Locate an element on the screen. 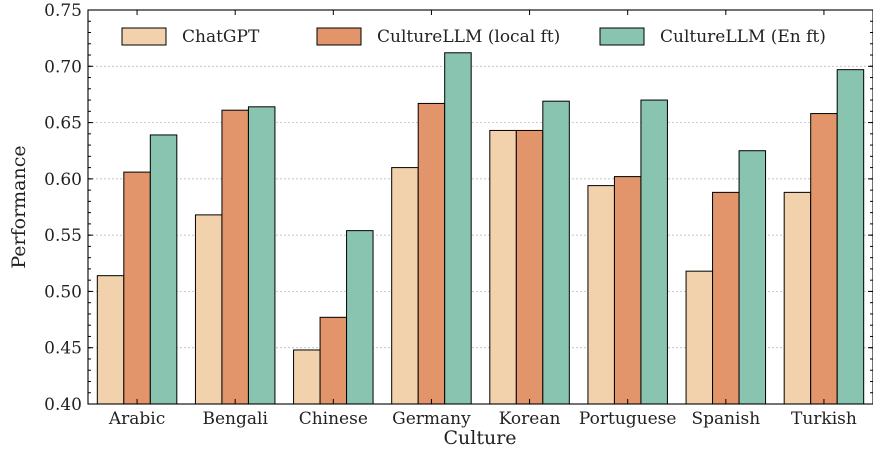  legend-label: CultureLLM (En ft) is located at coordinates (743, 37).